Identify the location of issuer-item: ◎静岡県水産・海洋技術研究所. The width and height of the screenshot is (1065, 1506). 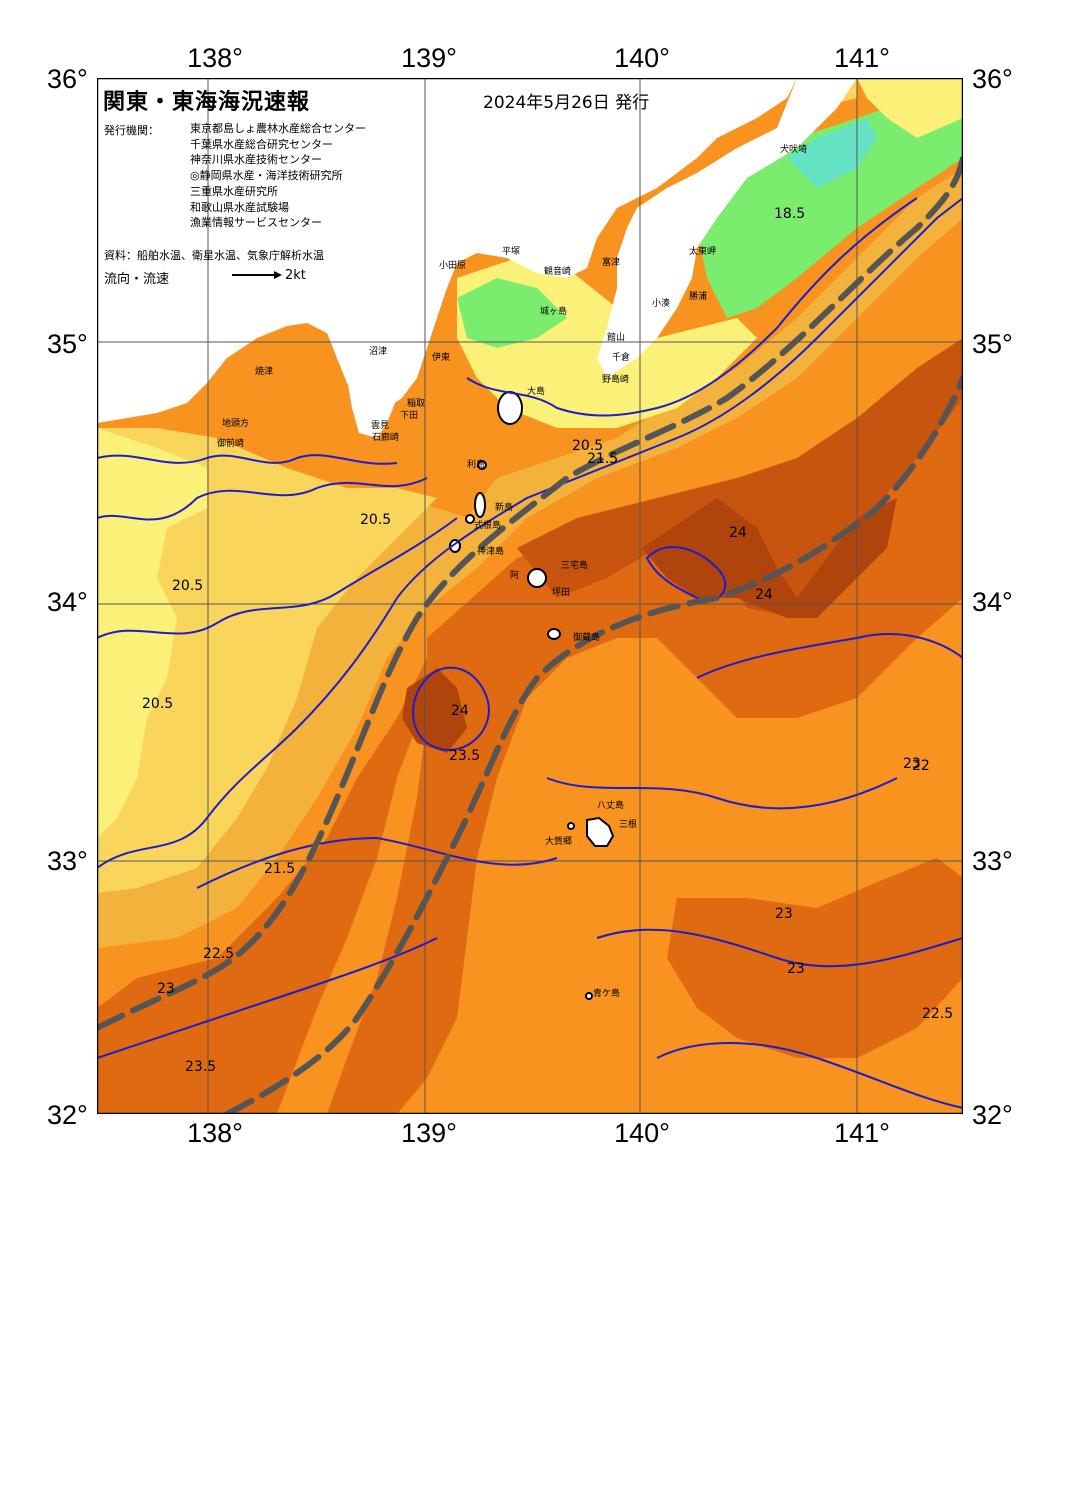
(266, 176).